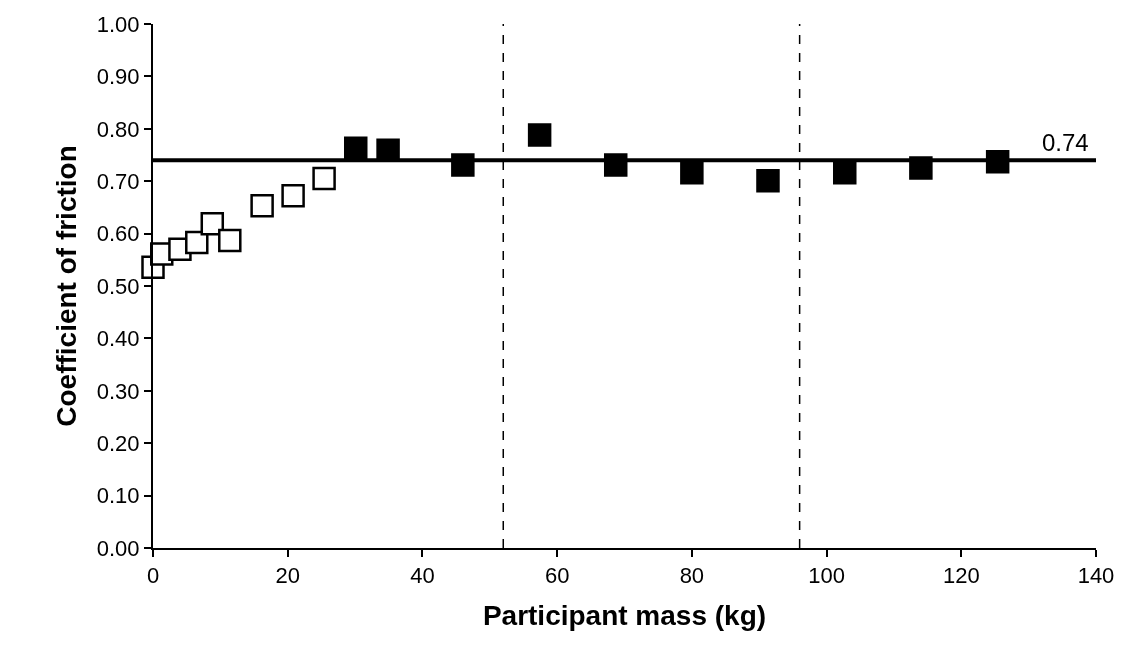 The image size is (1132, 666). Describe the element at coordinates (1065, 142) in the screenshot. I see `ref-line-label: 0.74` at that location.